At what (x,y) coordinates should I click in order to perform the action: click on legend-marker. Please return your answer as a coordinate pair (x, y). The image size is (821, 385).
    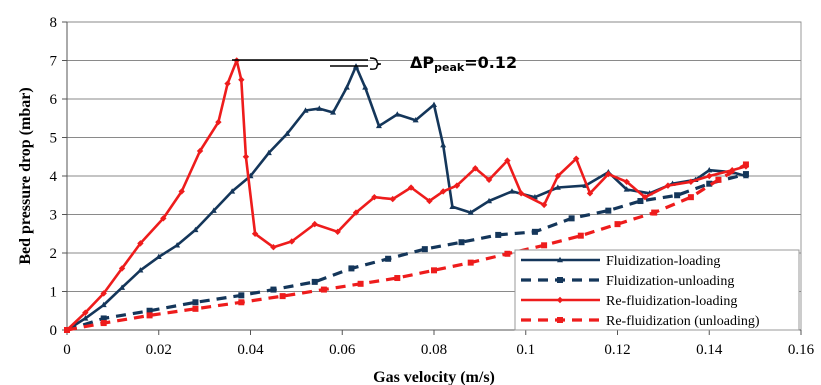
    Looking at the image, I should click on (560, 320).